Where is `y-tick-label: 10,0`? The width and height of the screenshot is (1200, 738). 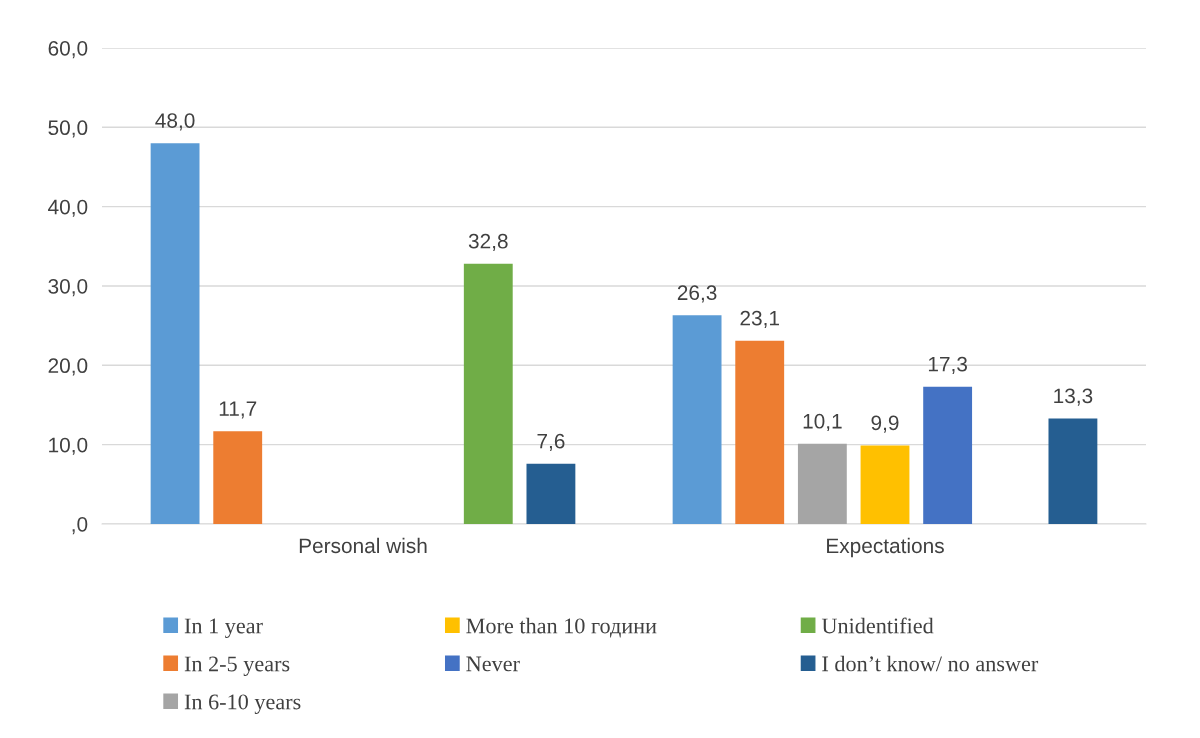
y-tick-label: 10,0 is located at coordinates (68, 446).